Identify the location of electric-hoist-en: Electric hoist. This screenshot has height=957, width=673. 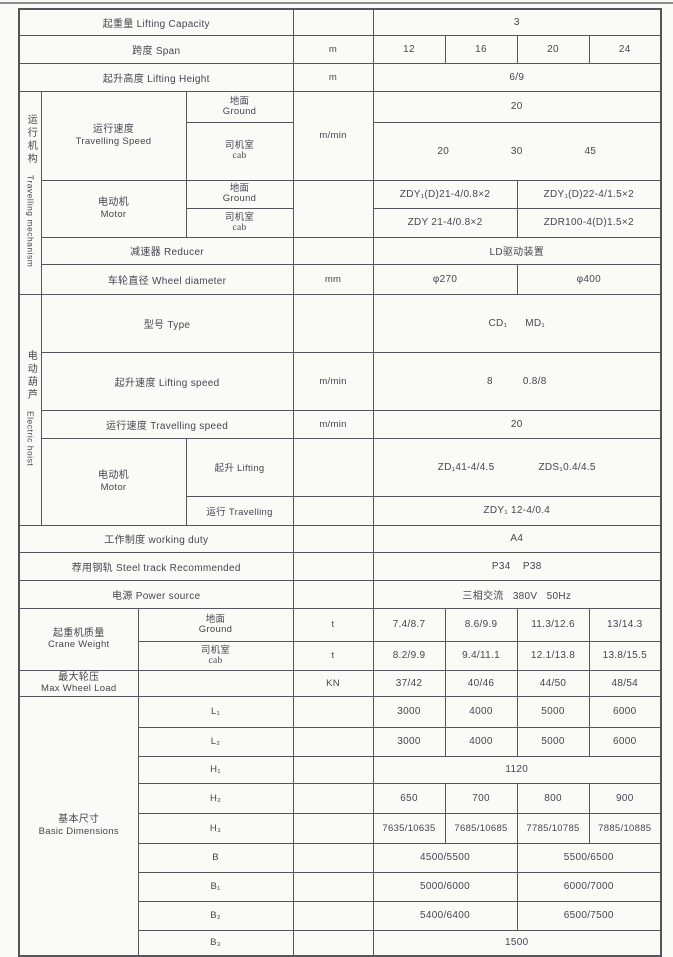
(30, 438).